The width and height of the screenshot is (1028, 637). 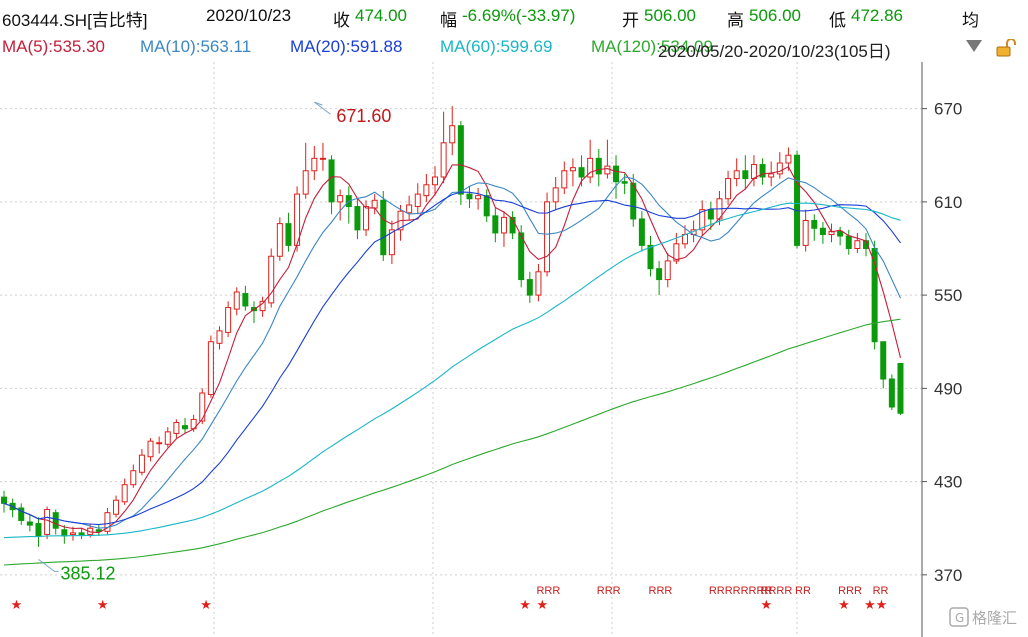 I want to click on ma20-value: MA(20):591.88, so click(x=346, y=46).